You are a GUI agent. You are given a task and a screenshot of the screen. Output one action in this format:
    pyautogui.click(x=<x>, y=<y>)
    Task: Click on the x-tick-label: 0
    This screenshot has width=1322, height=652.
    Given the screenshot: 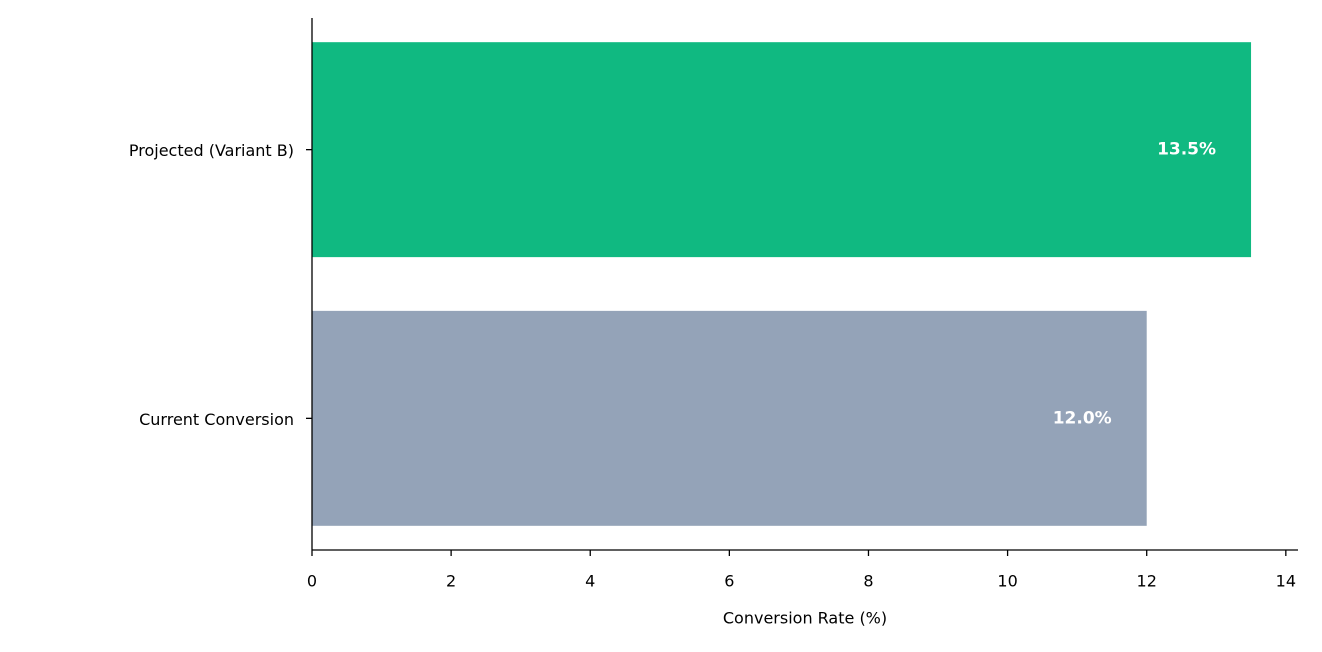 What is the action you would take?
    pyautogui.click(x=312, y=581)
    